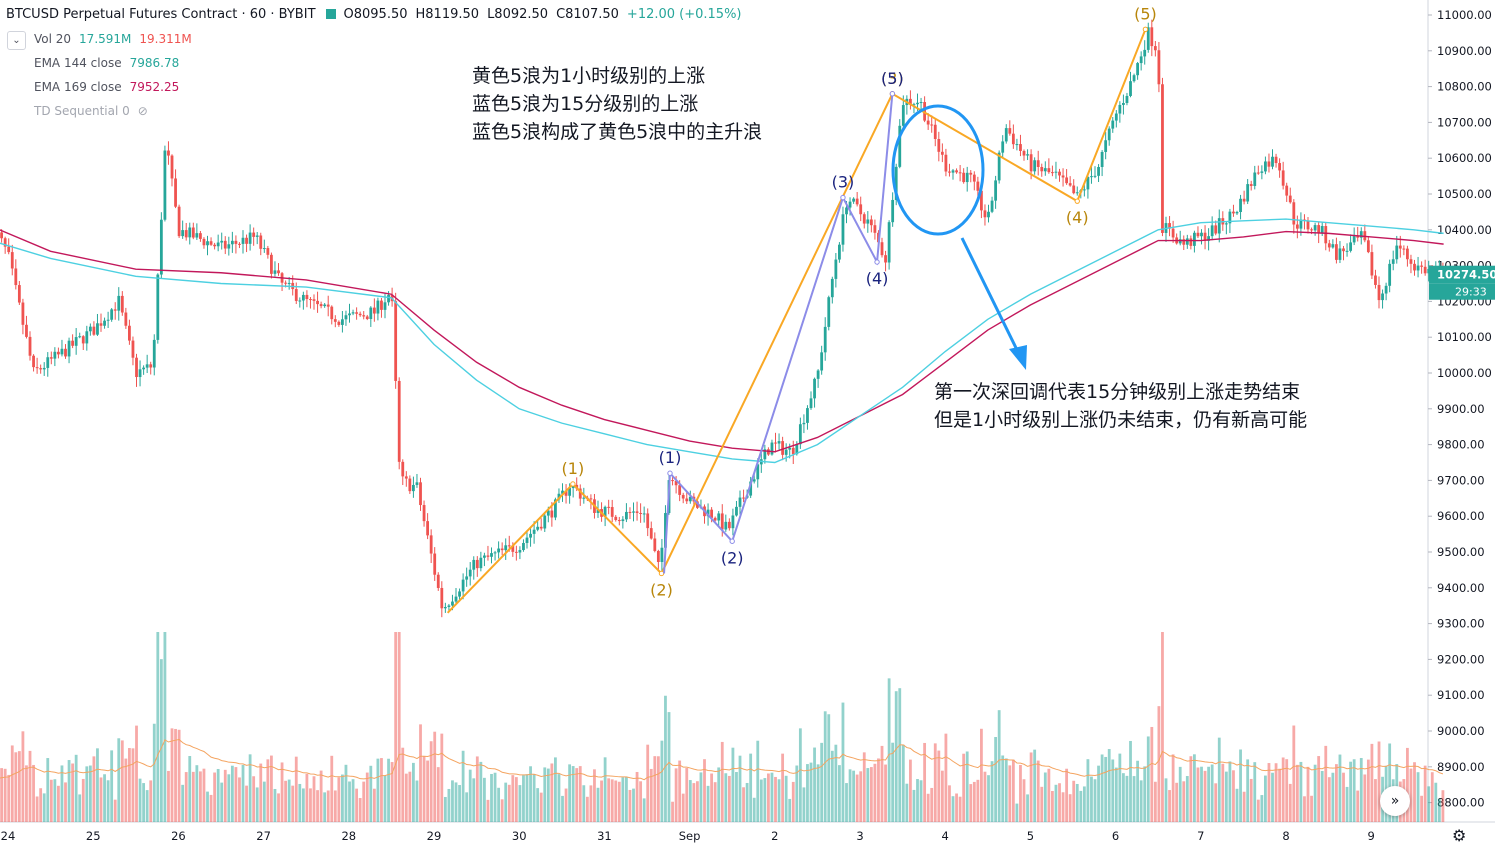 Image resolution: width=1495 pixels, height=853 pixels. I want to click on indicator-ema169: EMA 169 close 7952.25, so click(107, 87).